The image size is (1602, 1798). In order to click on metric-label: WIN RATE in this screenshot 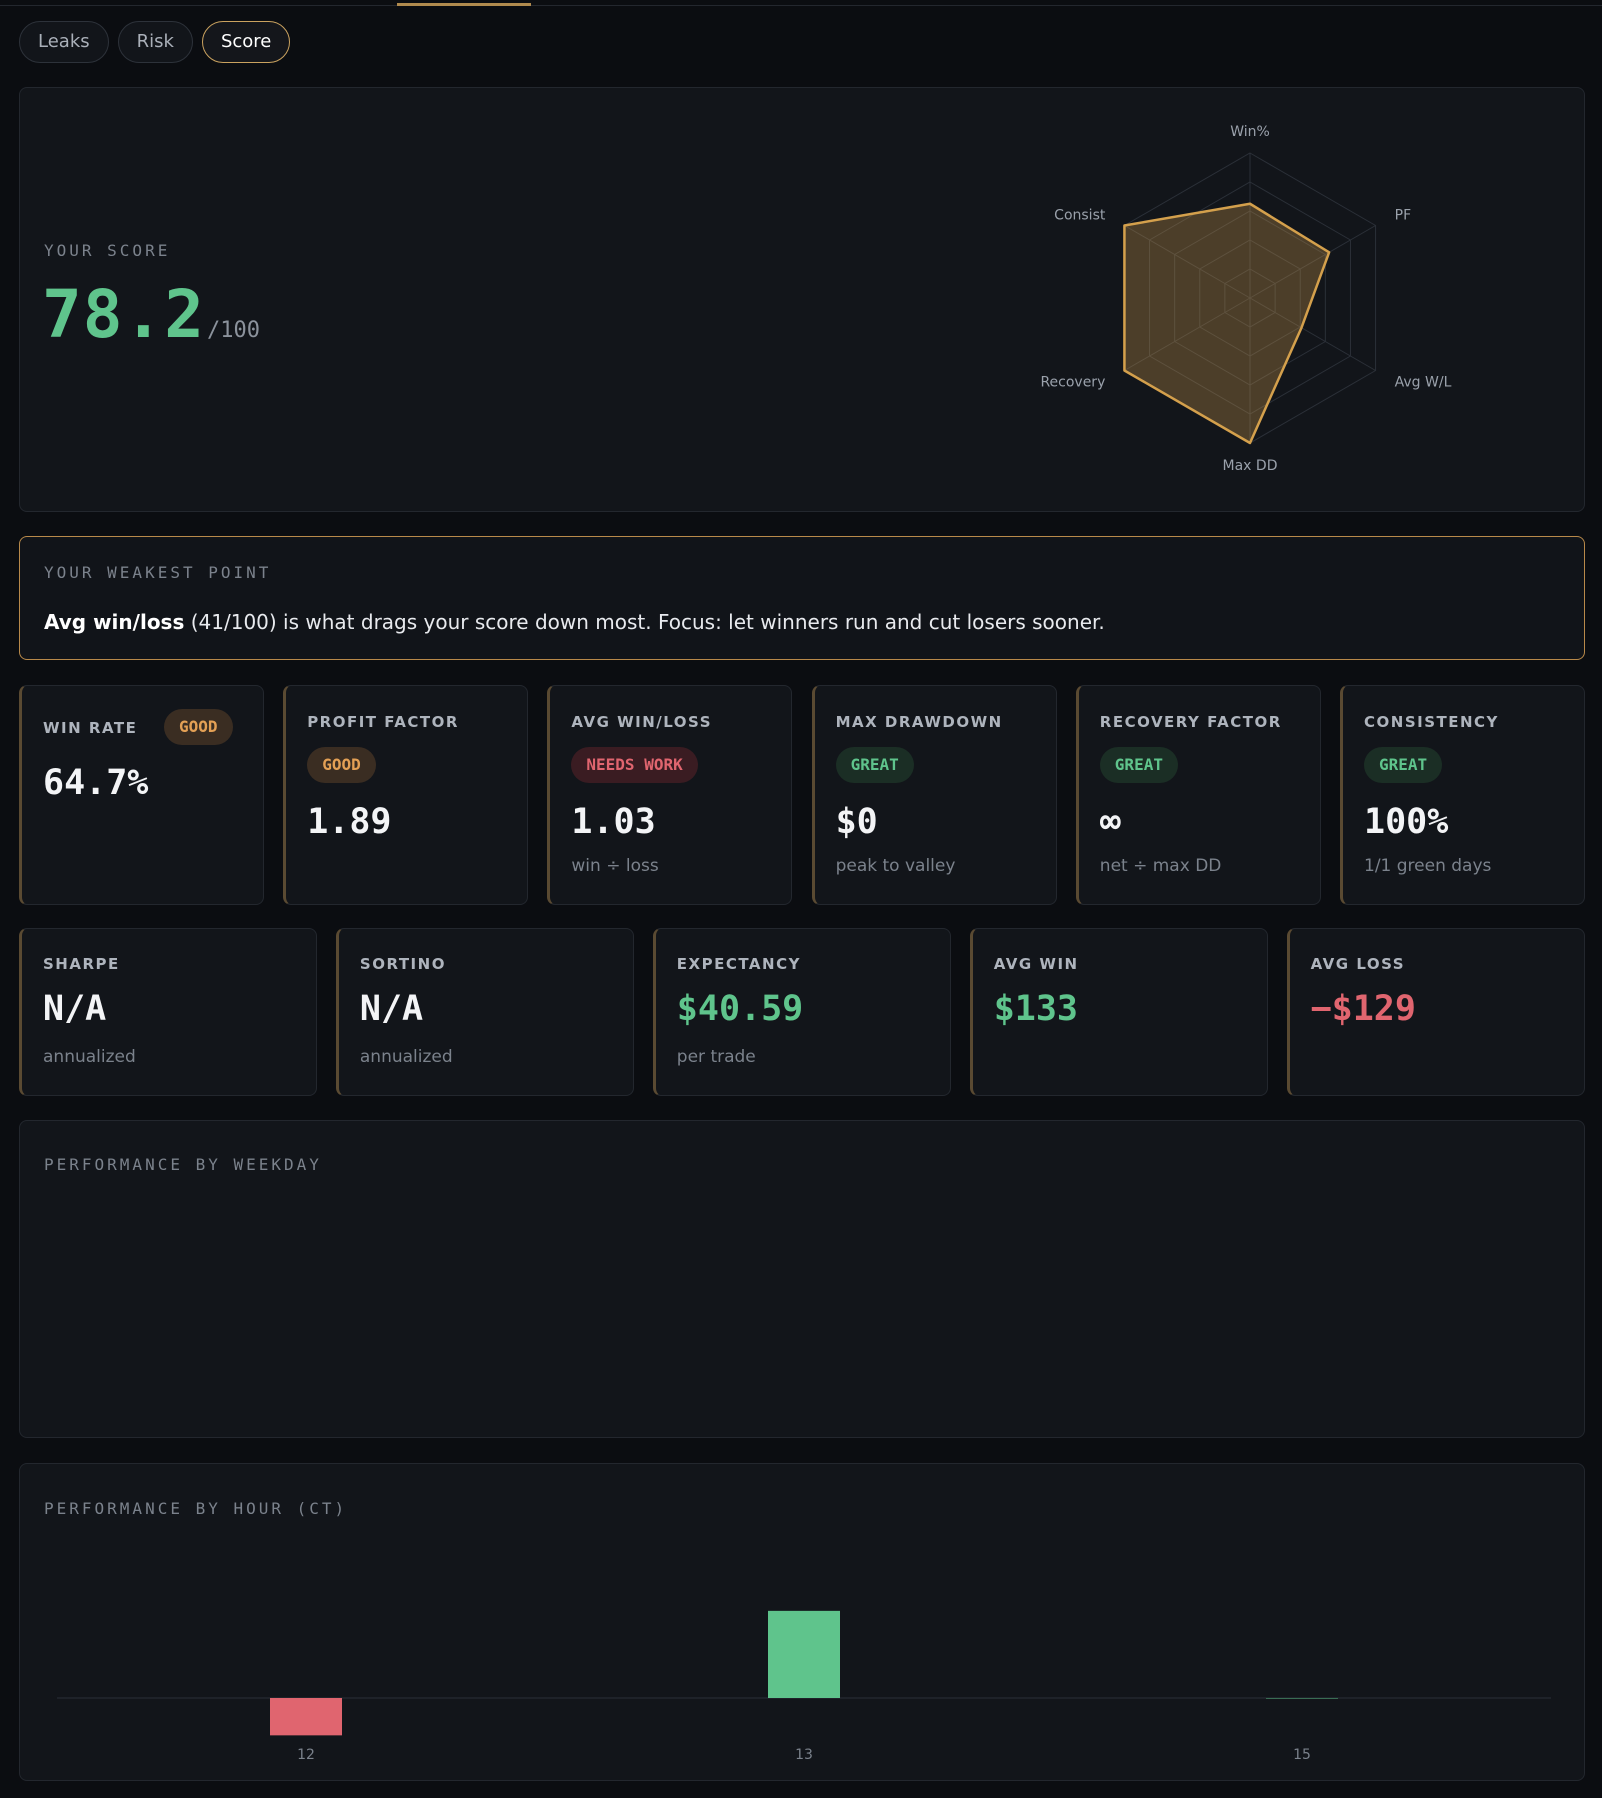, I will do `click(90, 728)`.